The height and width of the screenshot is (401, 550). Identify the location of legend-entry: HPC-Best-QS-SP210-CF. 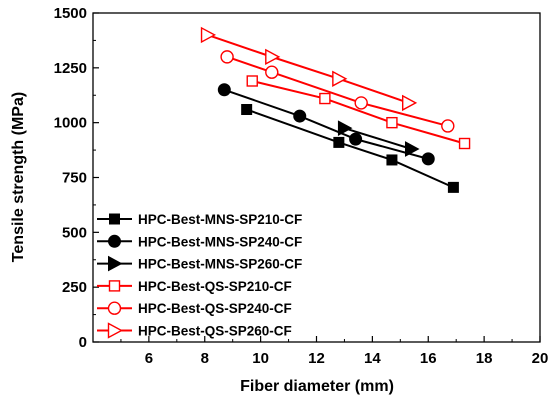
(194, 286).